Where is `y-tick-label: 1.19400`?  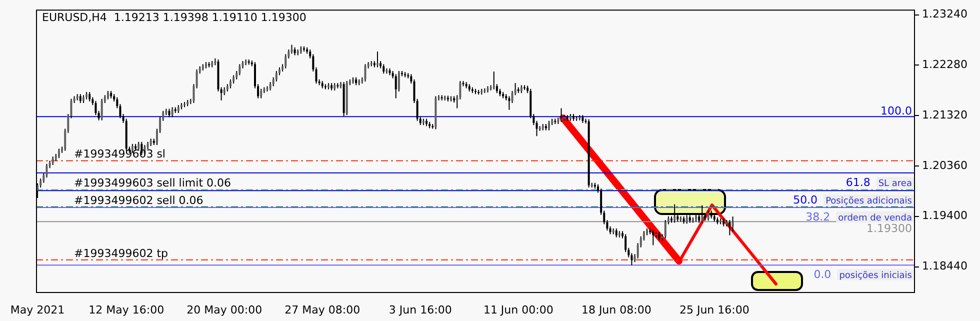 y-tick-label: 1.19400 is located at coordinates (945, 215).